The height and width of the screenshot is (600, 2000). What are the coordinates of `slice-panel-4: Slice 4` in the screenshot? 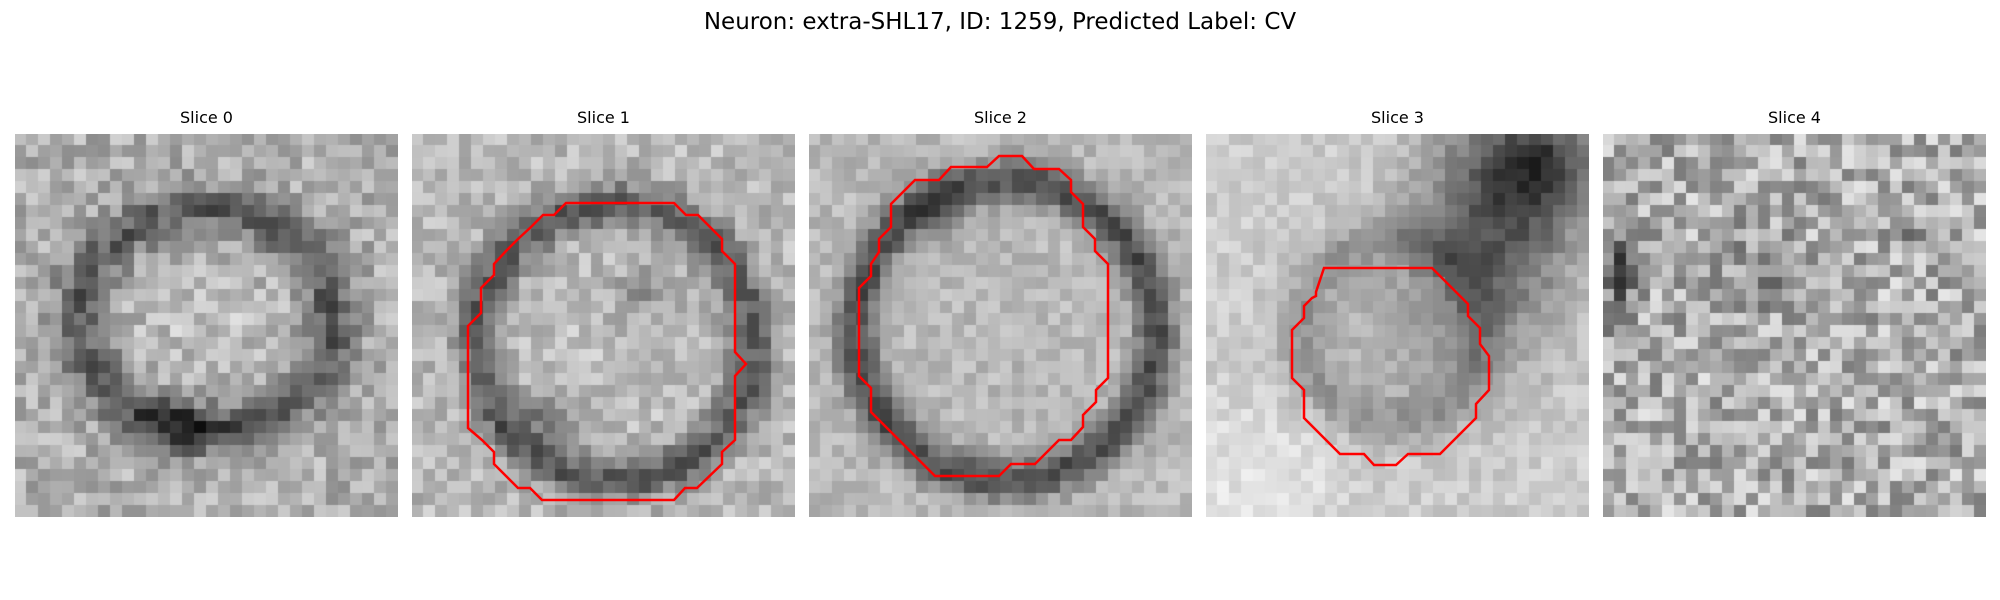 It's located at (1794, 312).